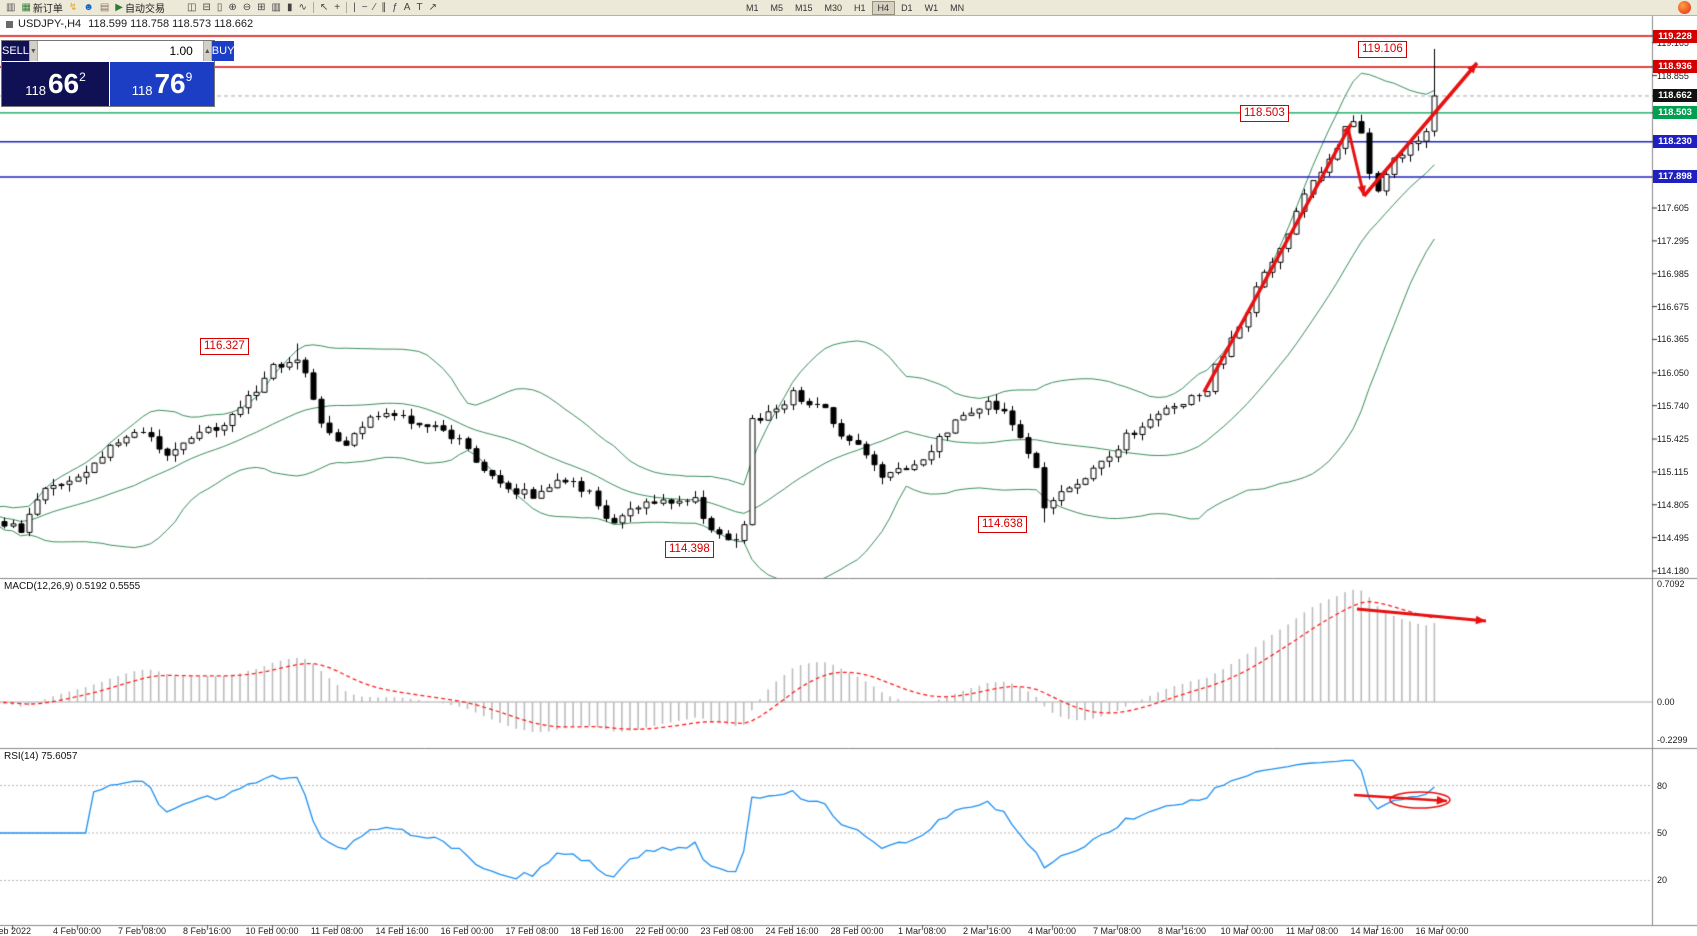  I want to click on crosshair-icon: +, so click(337, 7).